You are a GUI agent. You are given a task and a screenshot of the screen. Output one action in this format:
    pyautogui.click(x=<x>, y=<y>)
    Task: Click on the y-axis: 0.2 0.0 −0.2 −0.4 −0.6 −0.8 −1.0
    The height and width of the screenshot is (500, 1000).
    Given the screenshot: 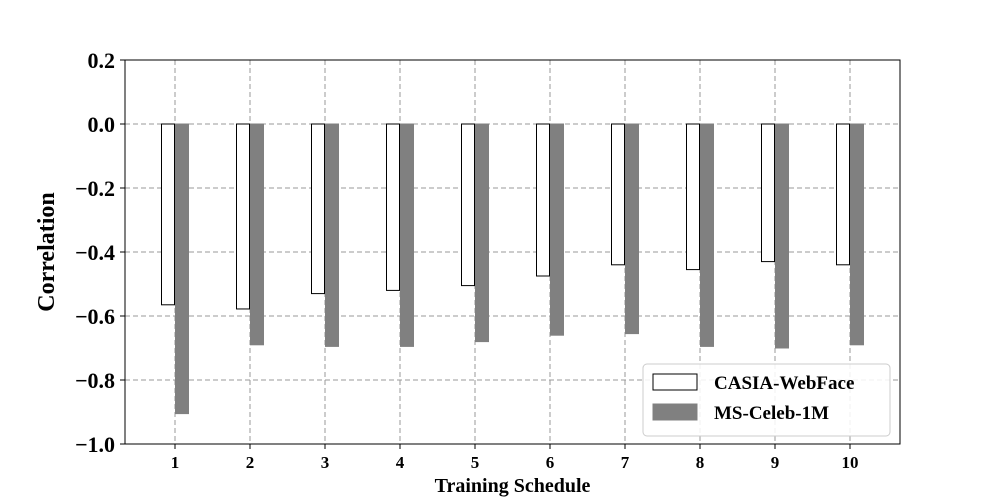 What is the action you would take?
    pyautogui.click(x=100, y=252)
    